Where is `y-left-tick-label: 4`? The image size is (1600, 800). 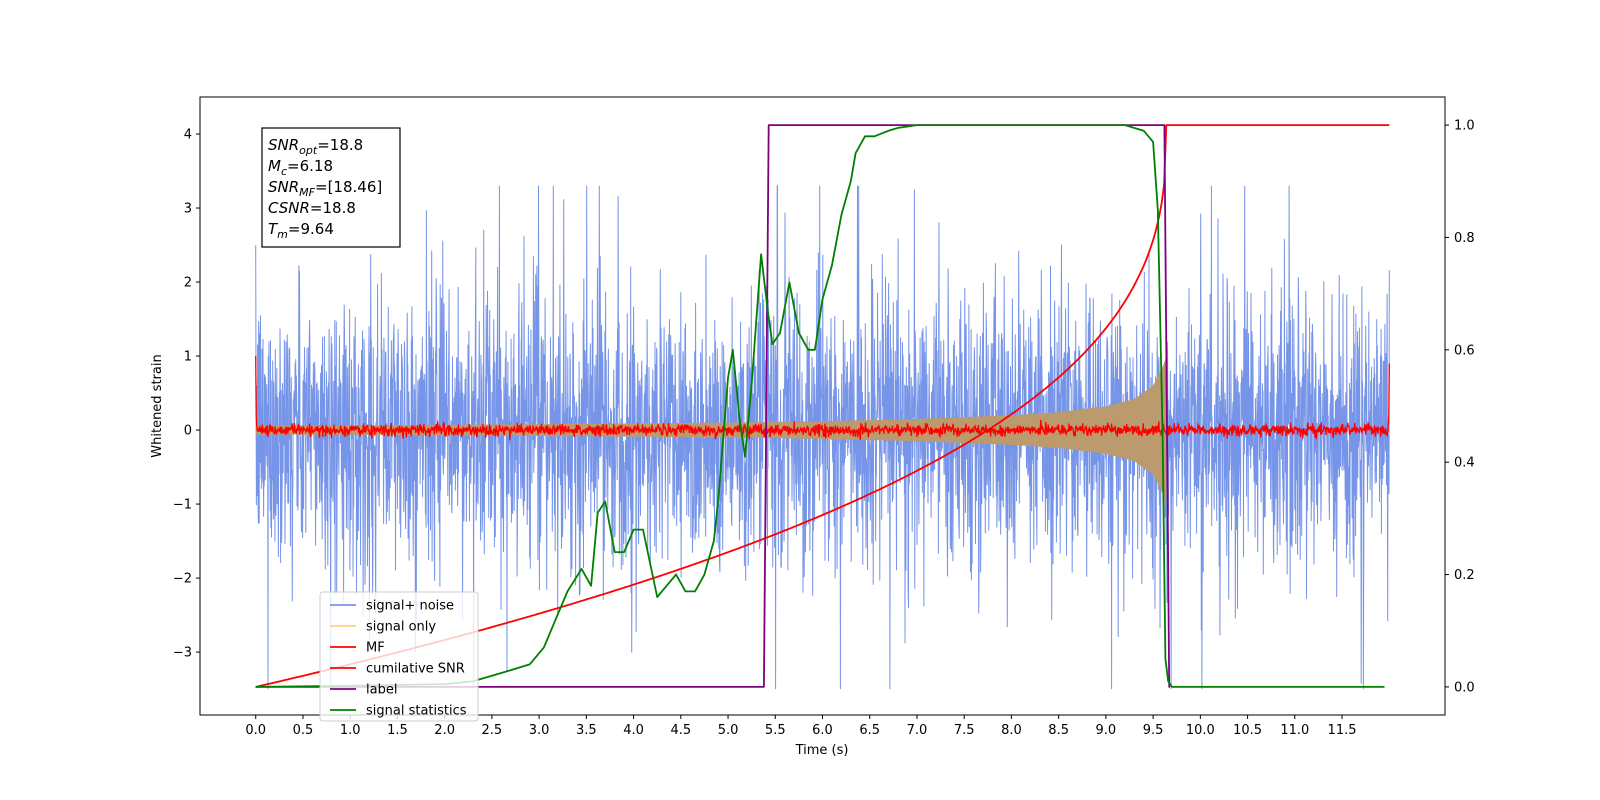
y-left-tick-label: 4 is located at coordinates (188, 135).